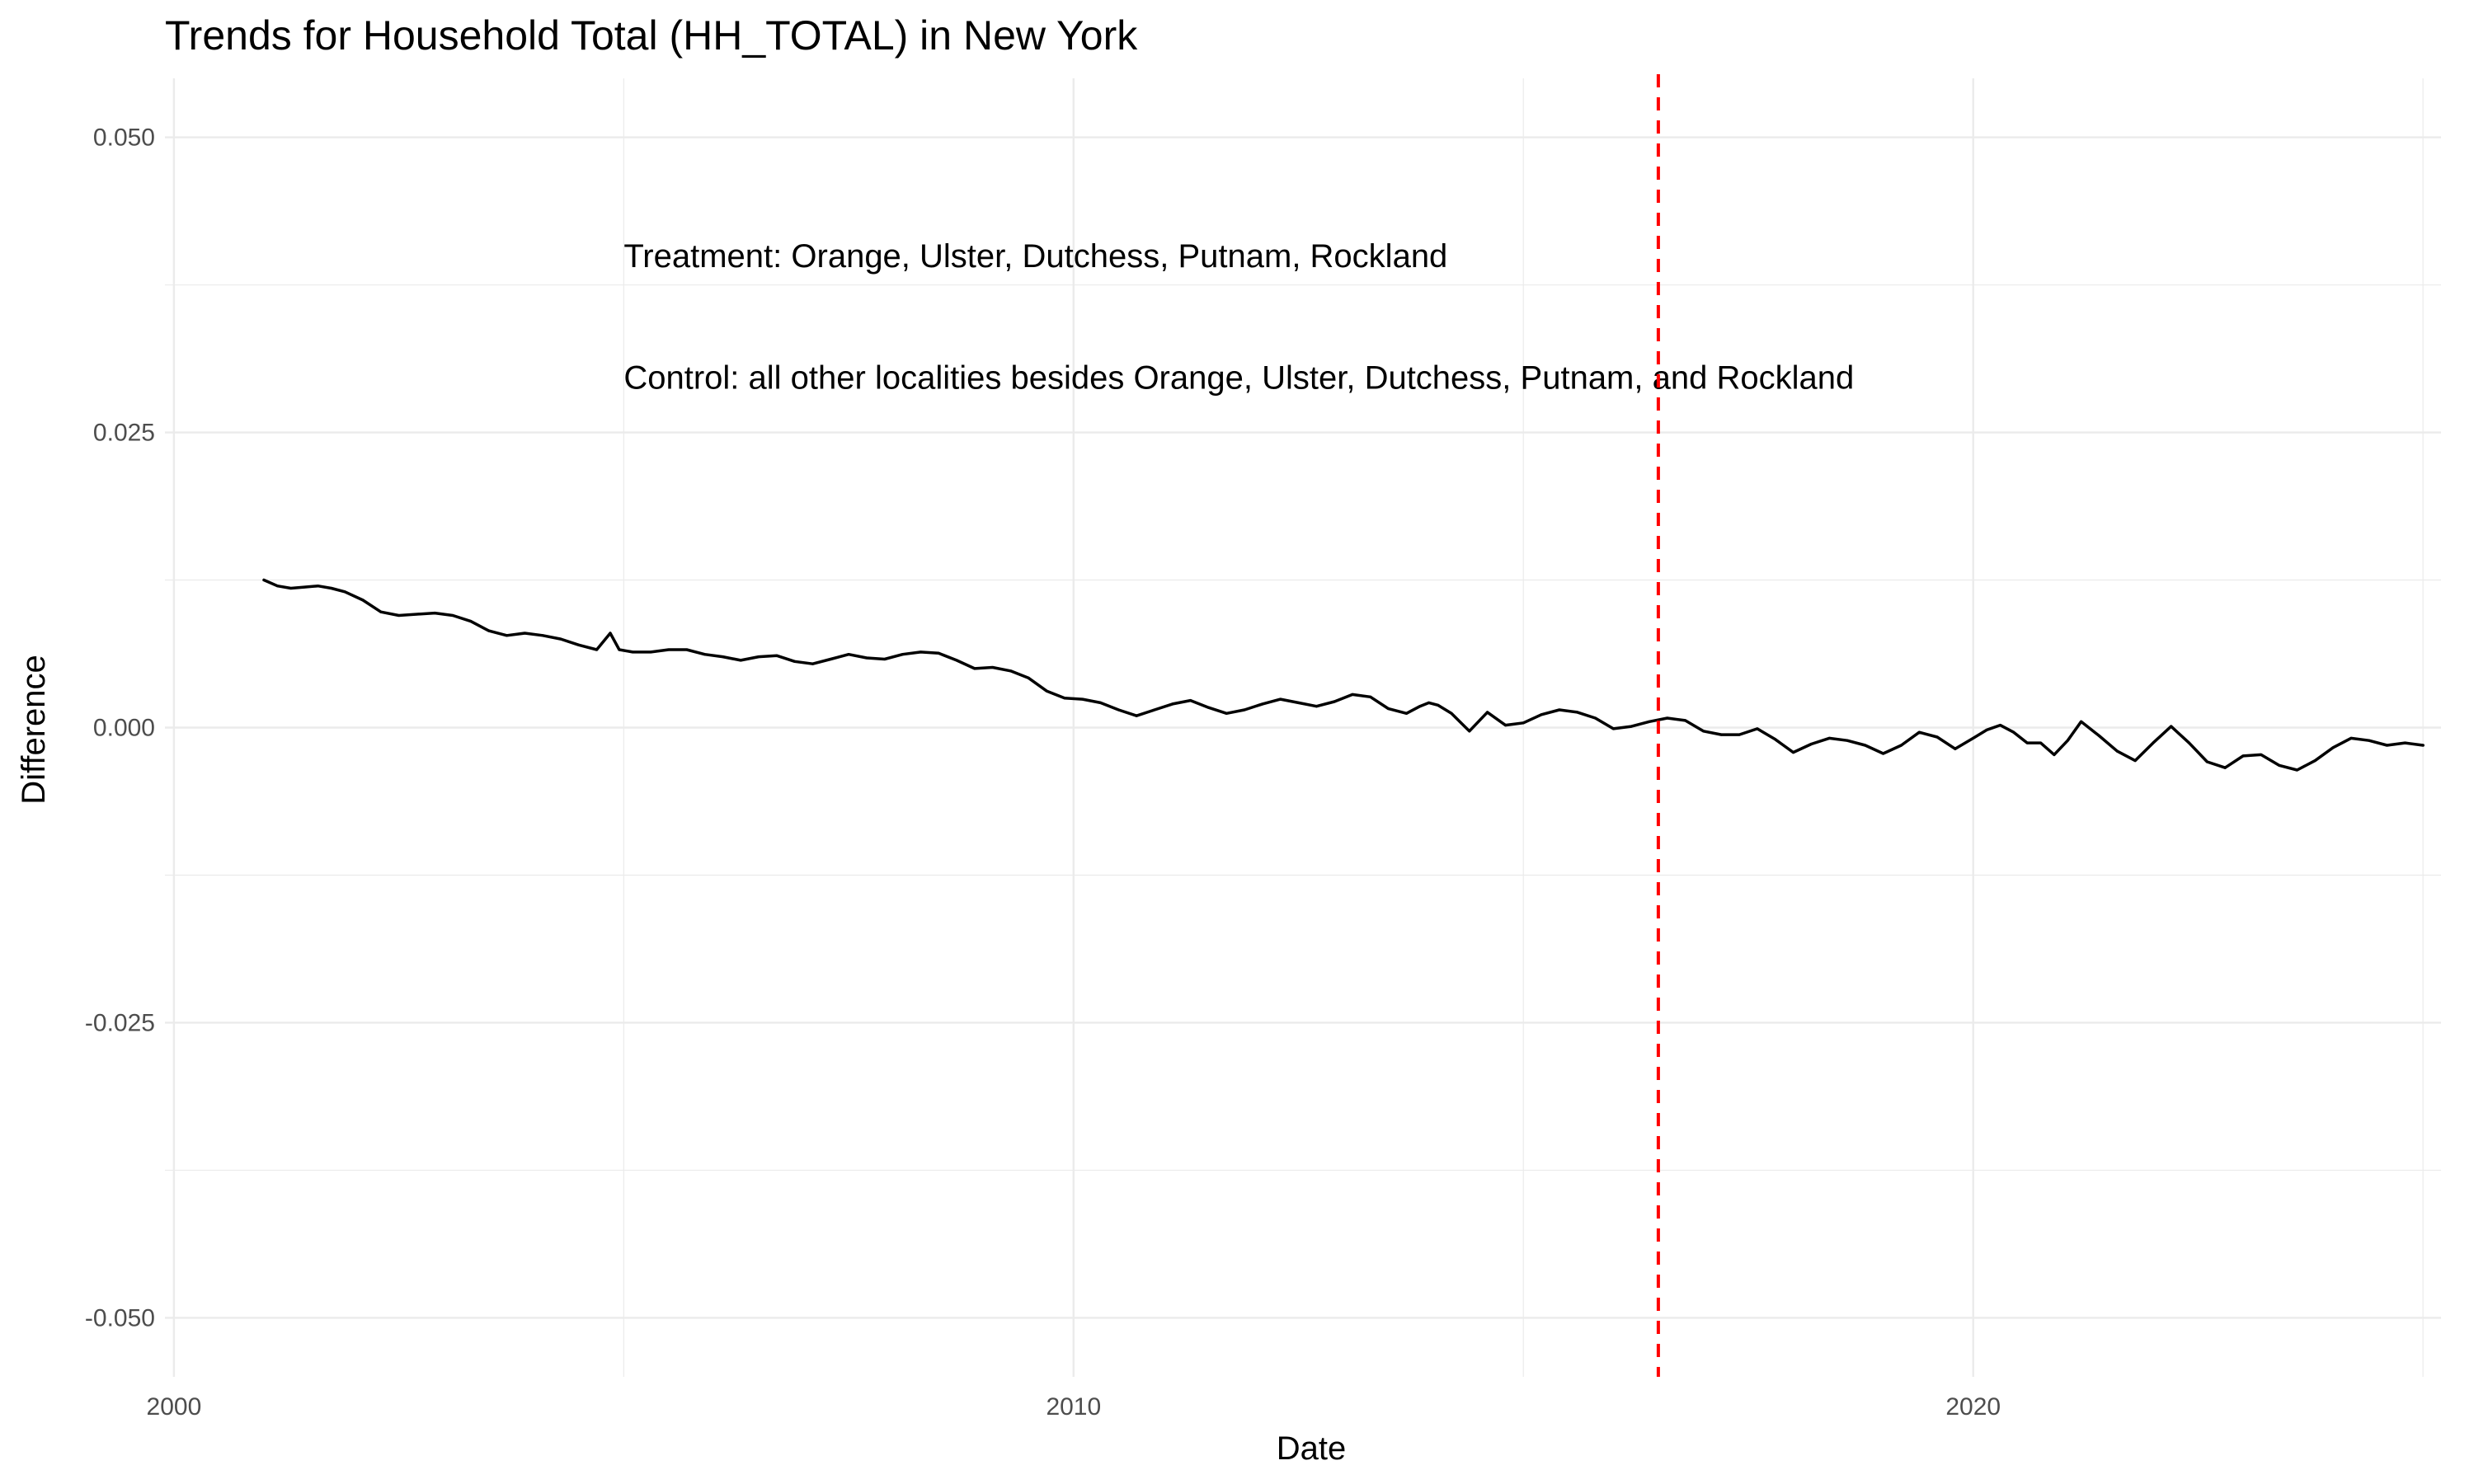  What do you see at coordinates (120, 1317) in the screenshot?
I see `y-tick-label: -0.050` at bounding box center [120, 1317].